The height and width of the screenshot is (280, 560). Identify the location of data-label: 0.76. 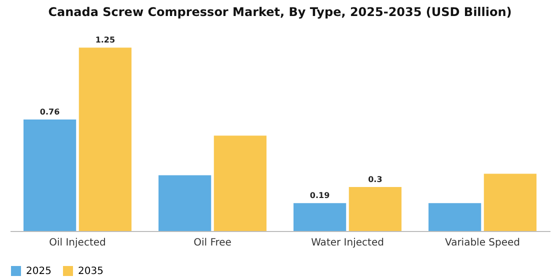
(50, 112).